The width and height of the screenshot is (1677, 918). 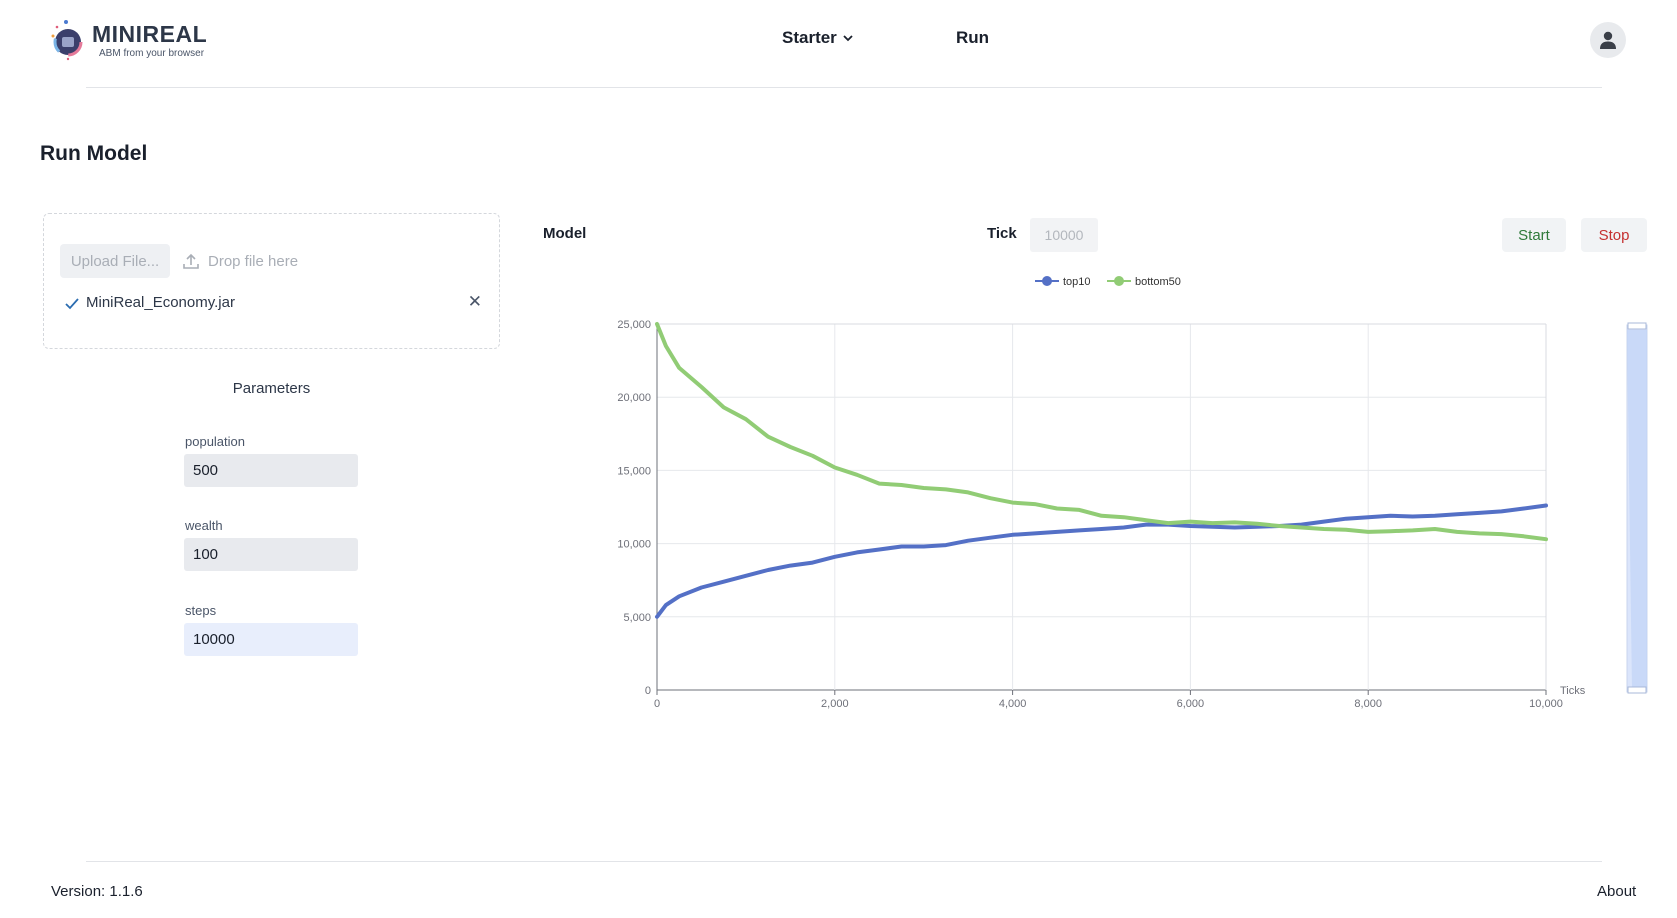 I want to click on stop-button: Stop, so click(x=1614, y=235).